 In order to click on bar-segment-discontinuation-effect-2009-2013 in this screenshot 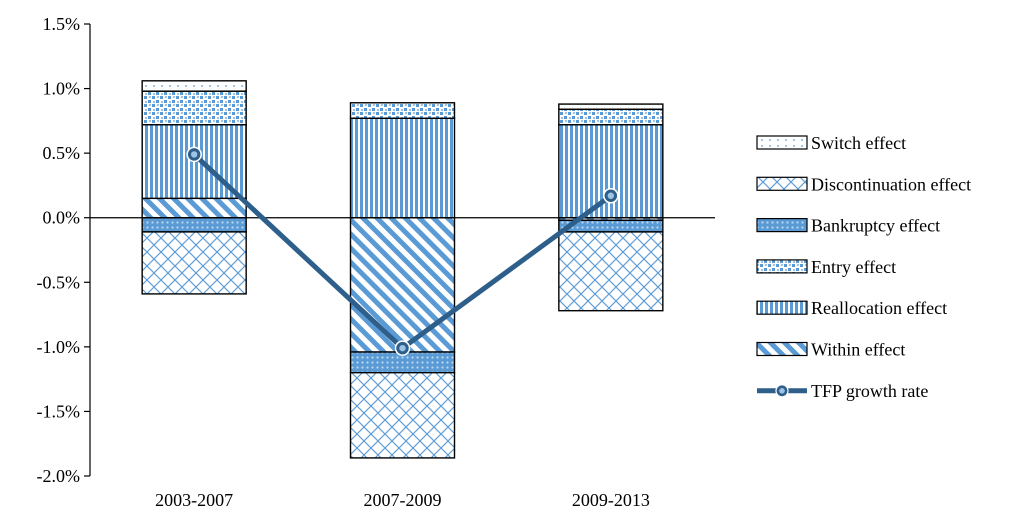, I will do `click(611, 271)`.